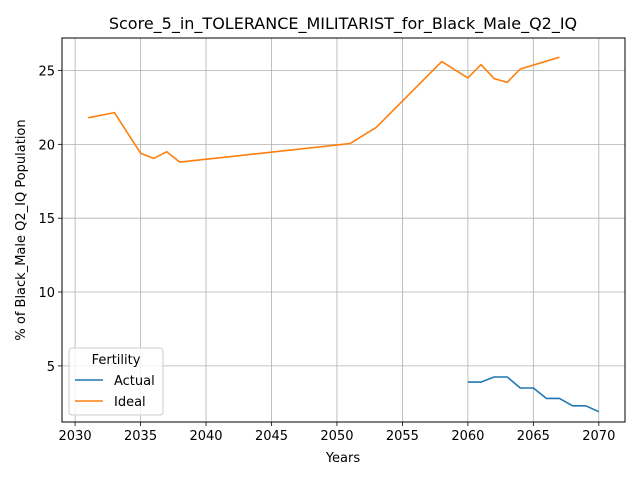 This screenshot has width=640, height=480. I want to click on legend-title: Fertility, so click(116, 360).